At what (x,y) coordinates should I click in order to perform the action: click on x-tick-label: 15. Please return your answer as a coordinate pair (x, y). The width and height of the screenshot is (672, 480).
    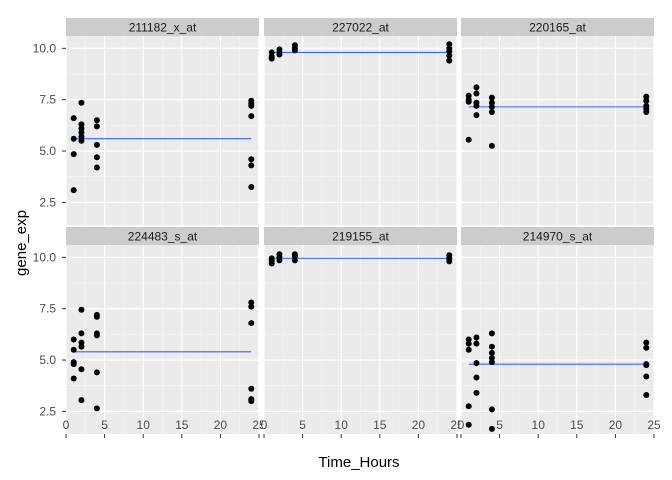
    Looking at the image, I should click on (380, 425).